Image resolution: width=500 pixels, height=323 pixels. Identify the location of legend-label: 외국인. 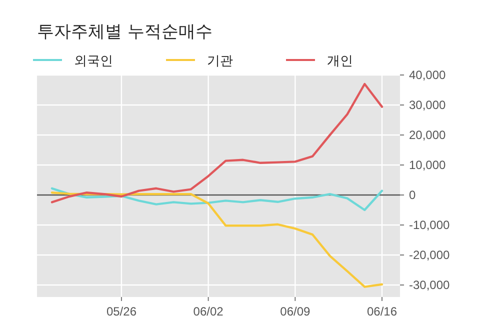
(93, 61).